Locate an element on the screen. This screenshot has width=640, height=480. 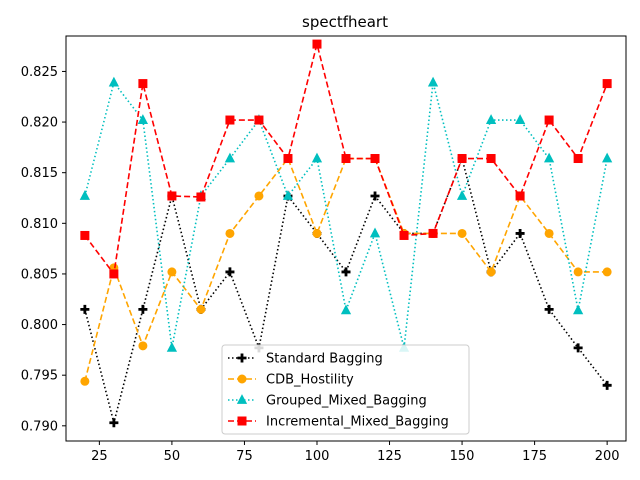
x-tick-label: 175 is located at coordinates (534, 456).